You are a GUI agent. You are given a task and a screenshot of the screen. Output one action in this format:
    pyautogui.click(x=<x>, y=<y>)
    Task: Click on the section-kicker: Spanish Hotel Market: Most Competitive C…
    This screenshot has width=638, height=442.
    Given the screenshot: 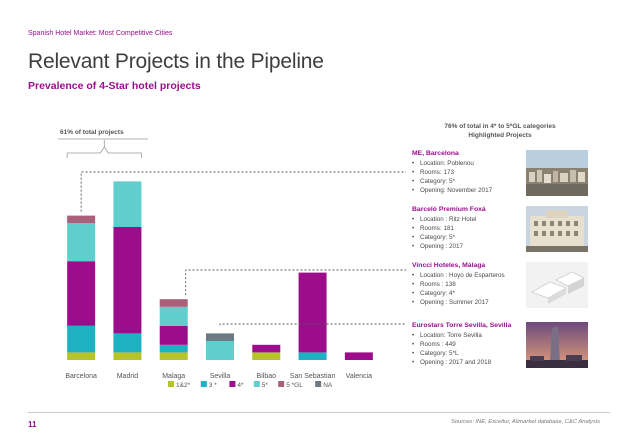 What is the action you would take?
    pyautogui.click(x=100, y=33)
    